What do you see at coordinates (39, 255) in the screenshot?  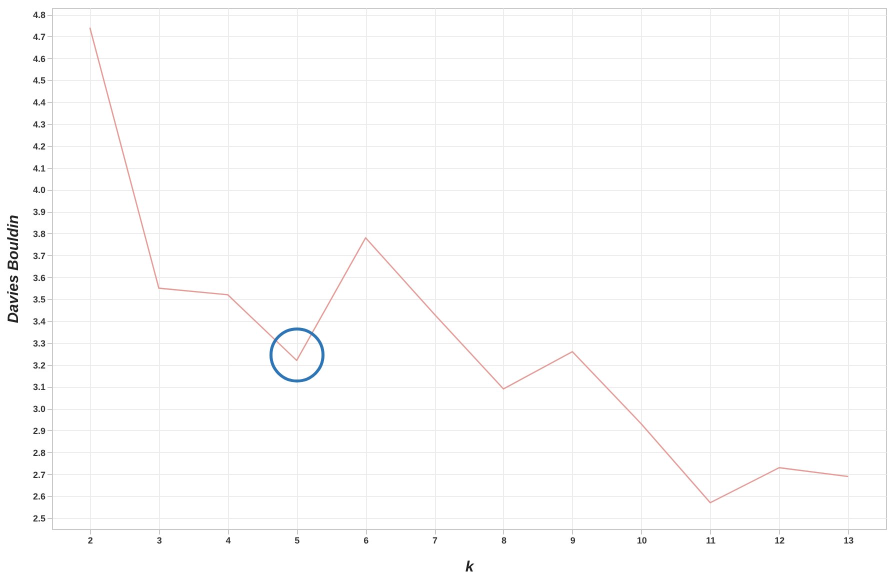 I see `y-tick-label: 3.7` at bounding box center [39, 255].